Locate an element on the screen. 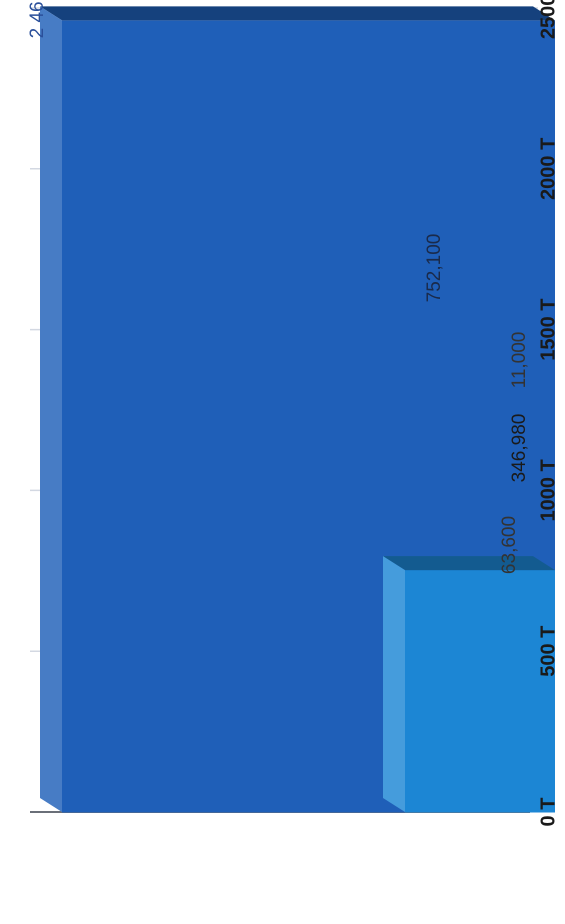 The height and width of the screenshot is (924, 565). data-label: 11,000 is located at coordinates (519, 360).